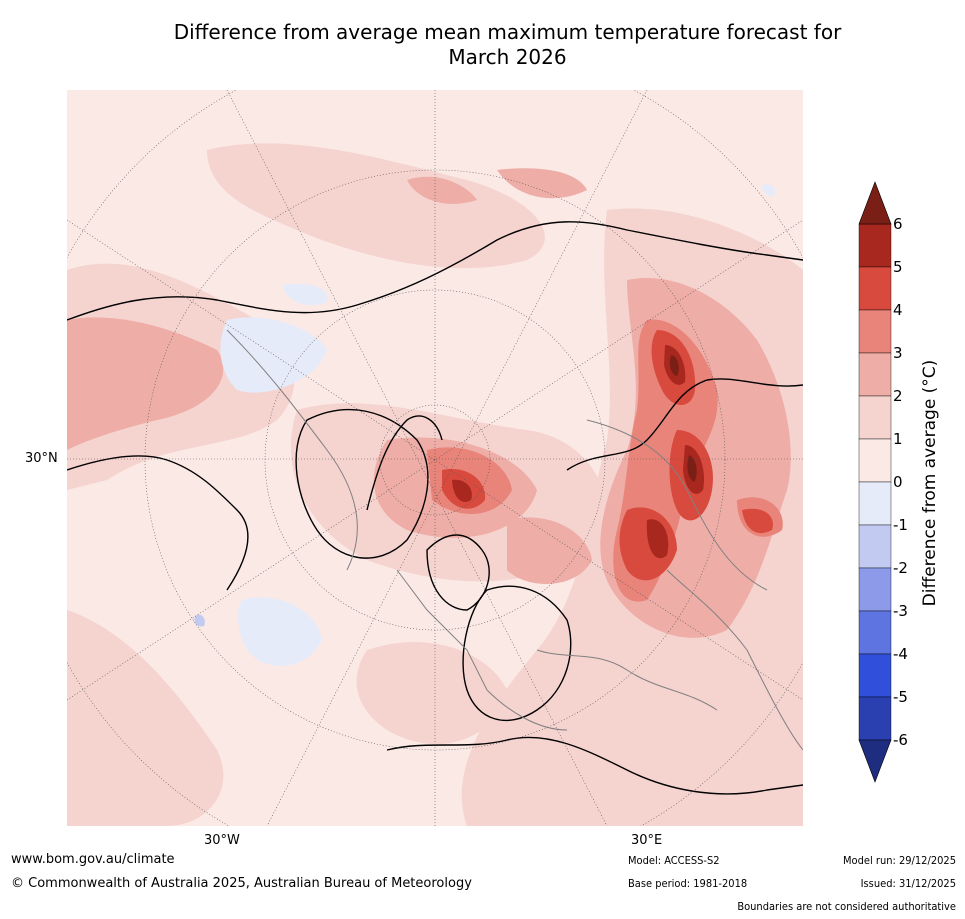  I want to click on colorbar-tick-label: -3, so click(900, 611).